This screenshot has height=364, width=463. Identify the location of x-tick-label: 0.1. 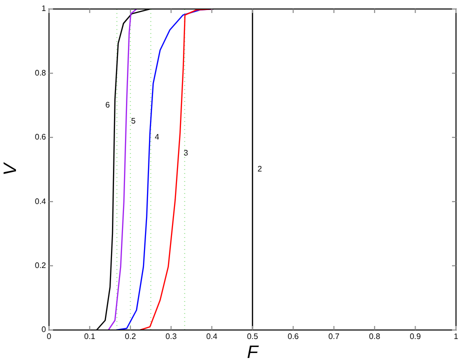
(90, 337).